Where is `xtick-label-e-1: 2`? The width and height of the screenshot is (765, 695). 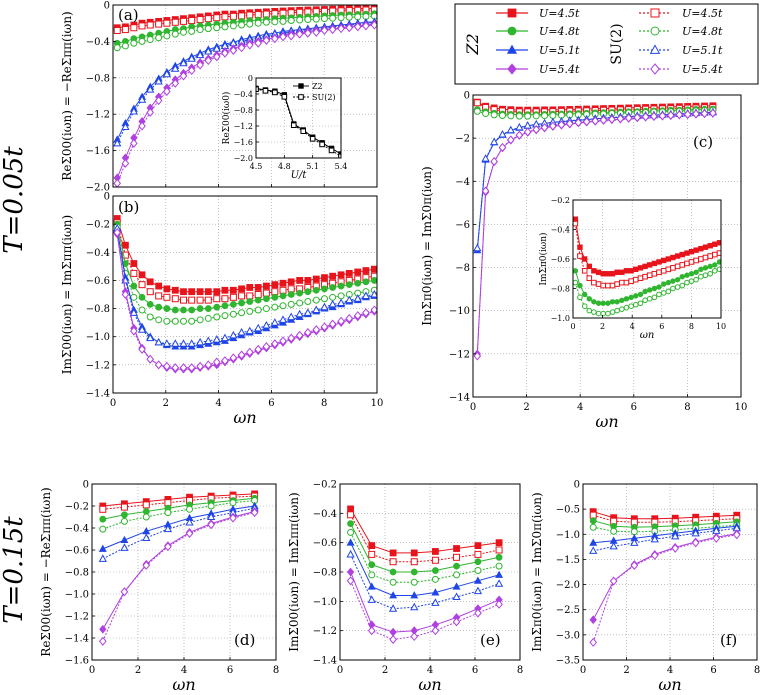 xtick-label-e-1: 2 is located at coordinates (385, 670).